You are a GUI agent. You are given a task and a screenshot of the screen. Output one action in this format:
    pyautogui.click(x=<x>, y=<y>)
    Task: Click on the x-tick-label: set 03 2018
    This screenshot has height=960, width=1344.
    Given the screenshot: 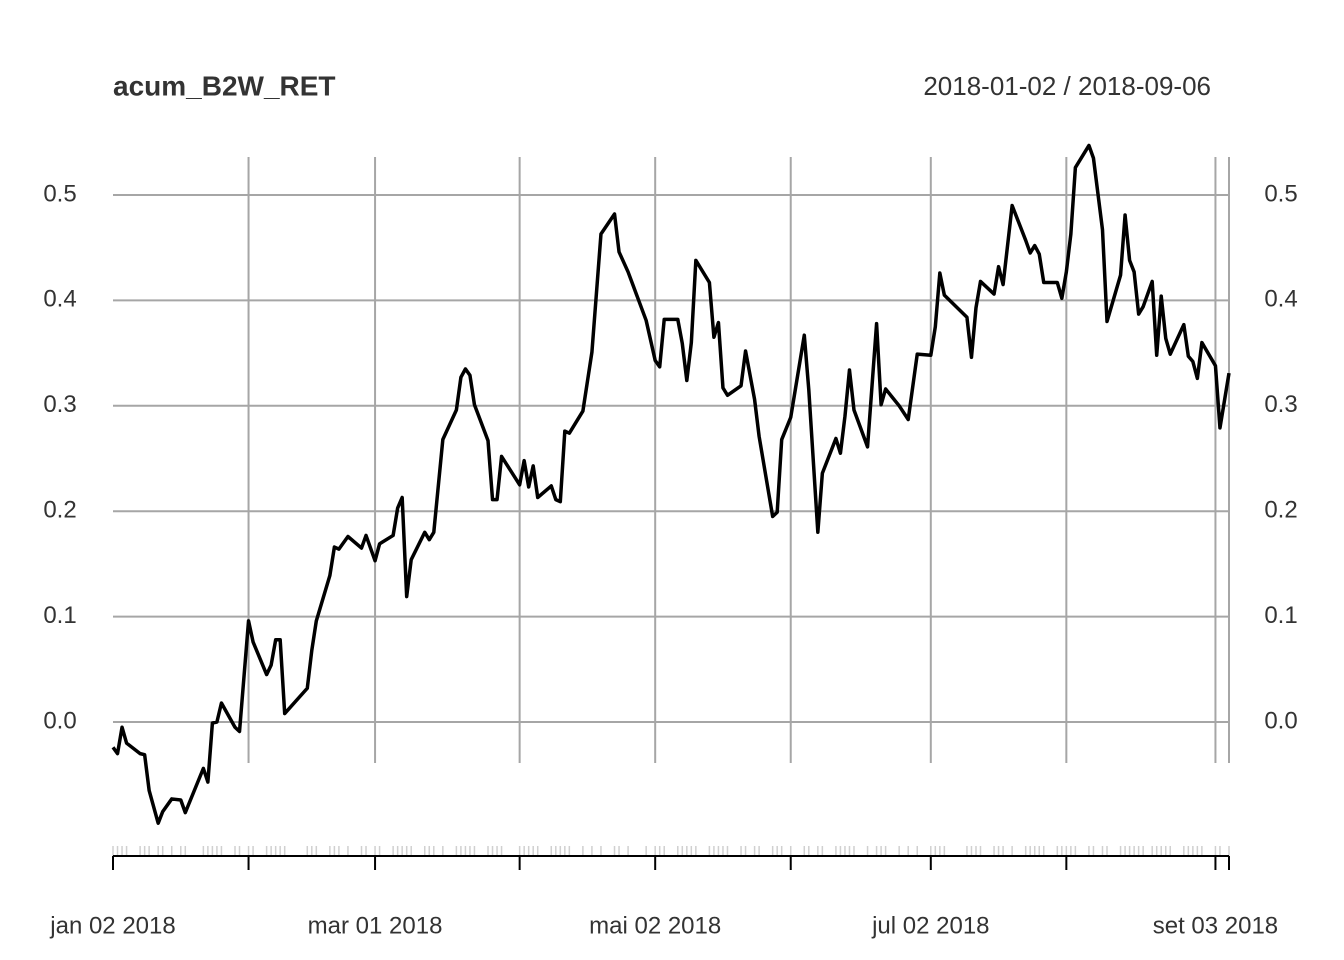 What is the action you would take?
    pyautogui.click(x=1215, y=925)
    